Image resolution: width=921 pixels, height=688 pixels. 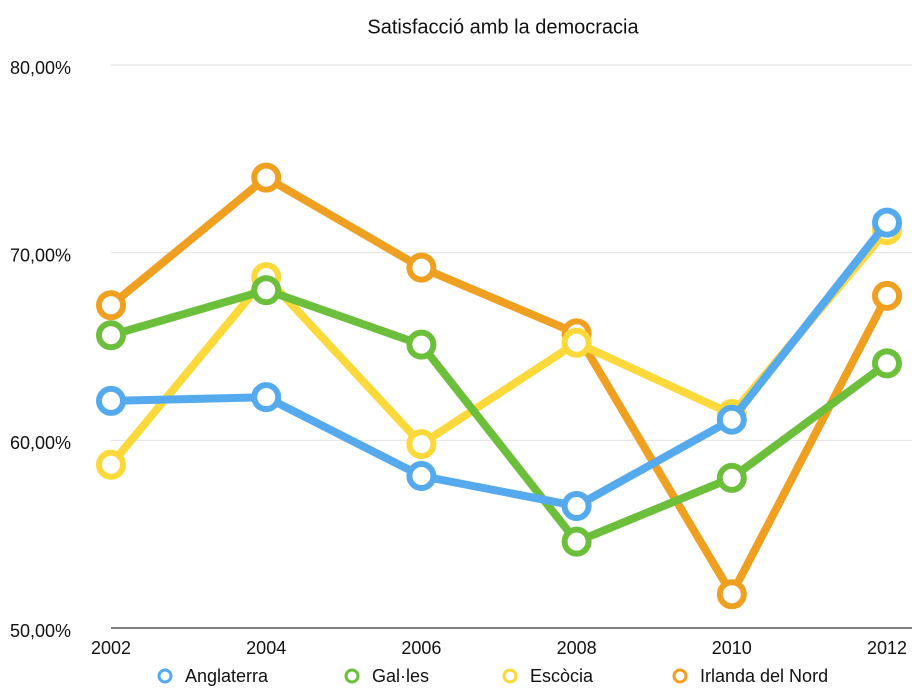 What do you see at coordinates (40, 443) in the screenshot?
I see `y-tick-label: 60,00%` at bounding box center [40, 443].